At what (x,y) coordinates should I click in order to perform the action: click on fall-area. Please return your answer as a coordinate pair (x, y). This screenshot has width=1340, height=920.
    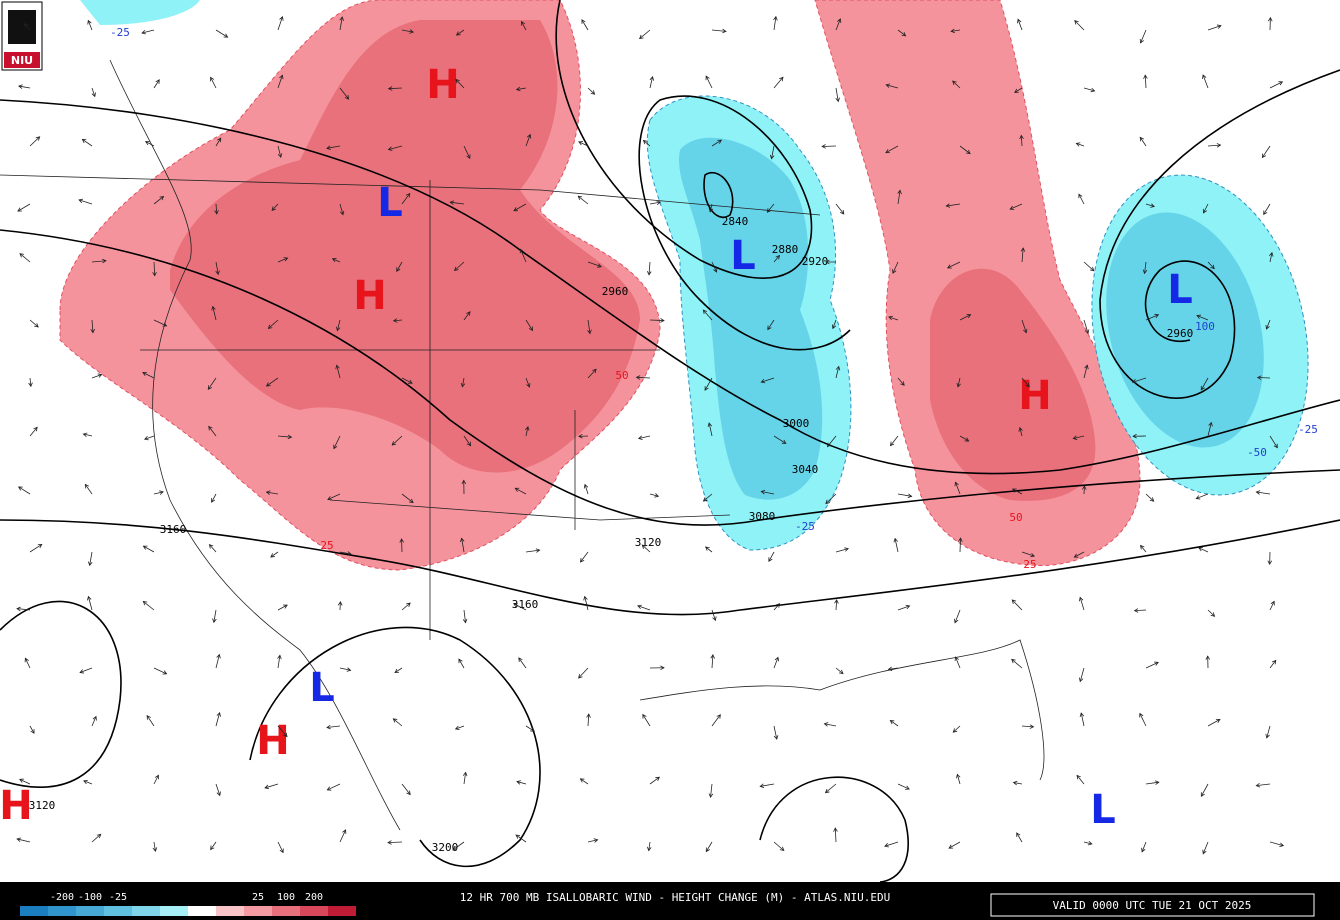
    Looking at the image, I should click on (1185, 330).